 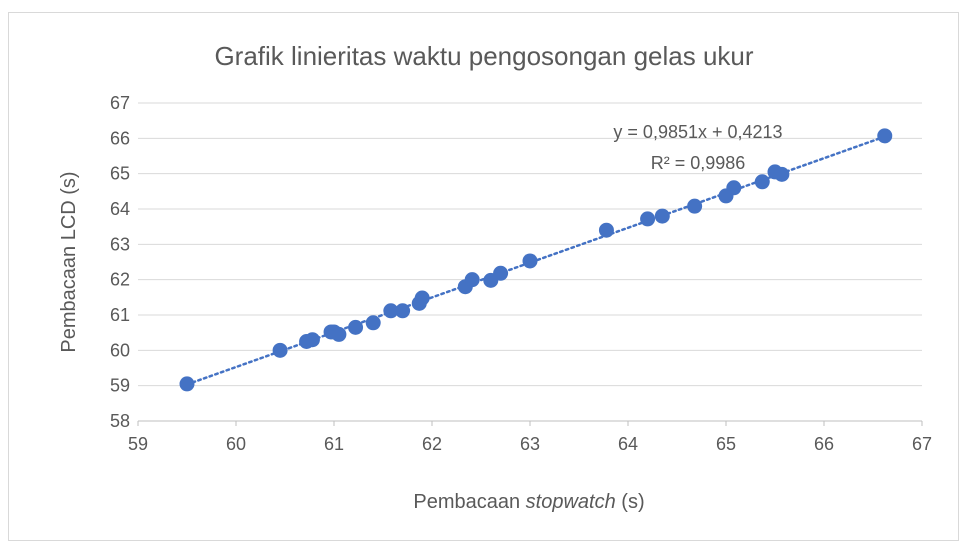 I want to click on y-tick-label: 61, so click(x=120, y=315).